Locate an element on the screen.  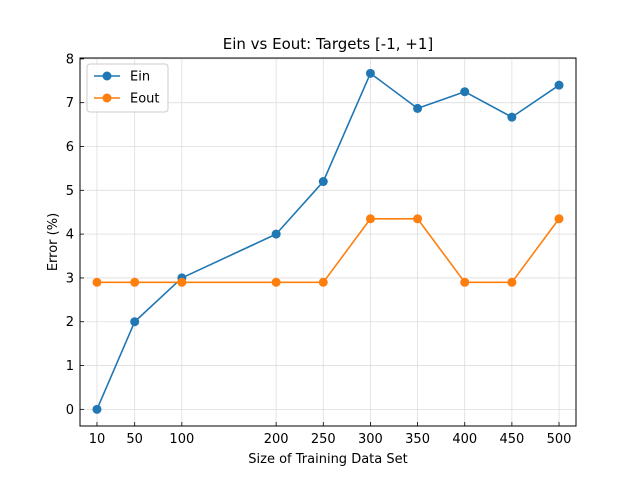
y-tick-label: 2 is located at coordinates (70, 322).